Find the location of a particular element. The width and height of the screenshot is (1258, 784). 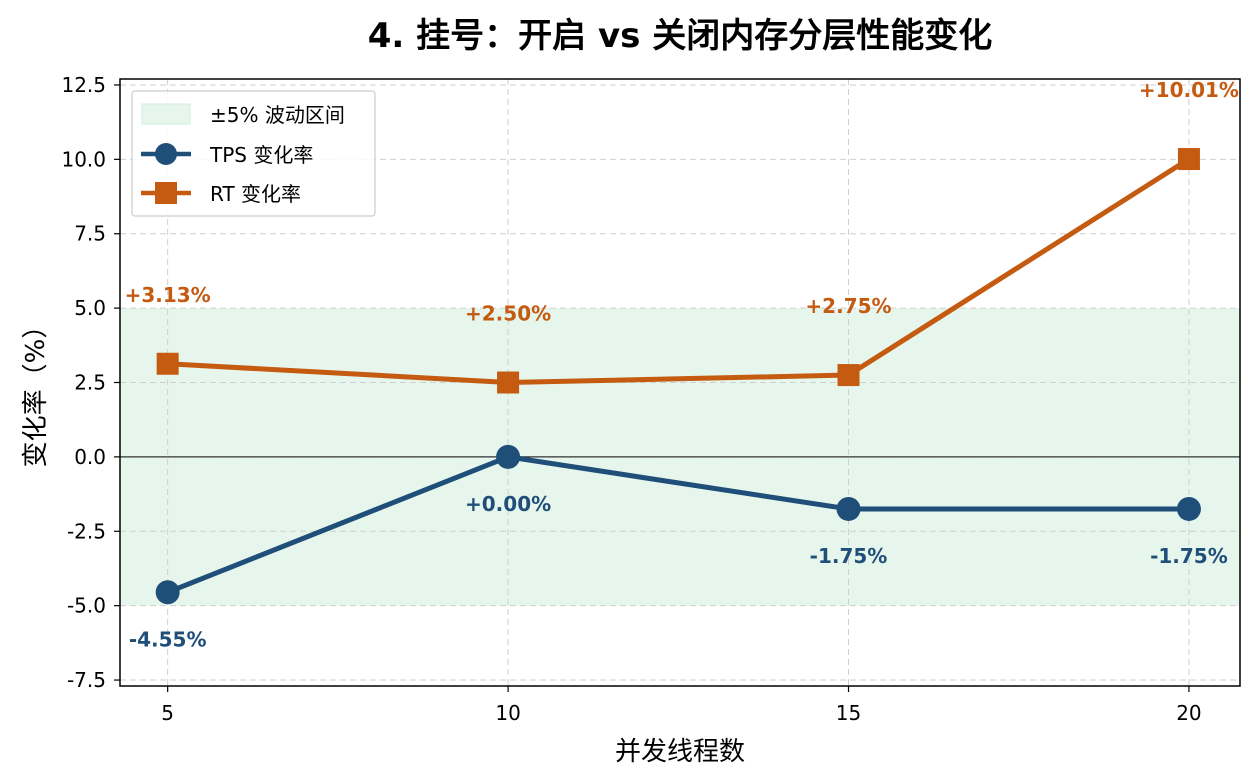

y-tick-label: 5.0 is located at coordinates (90, 308).